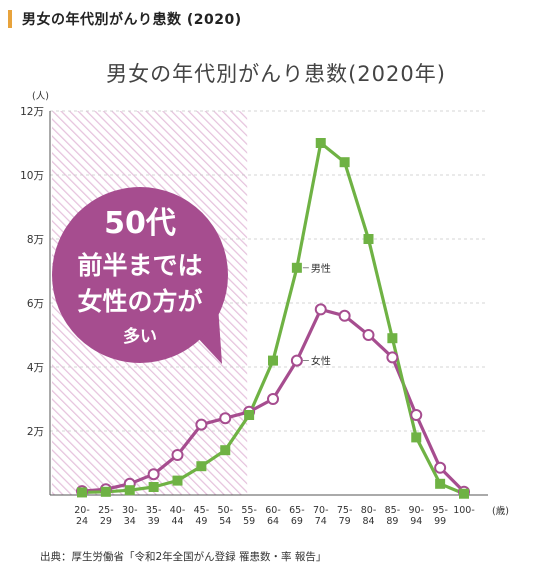 Image resolution: width=552 pixels, height=579 pixels. I want to click on x-tick-label: 75-79, so click(345, 516).